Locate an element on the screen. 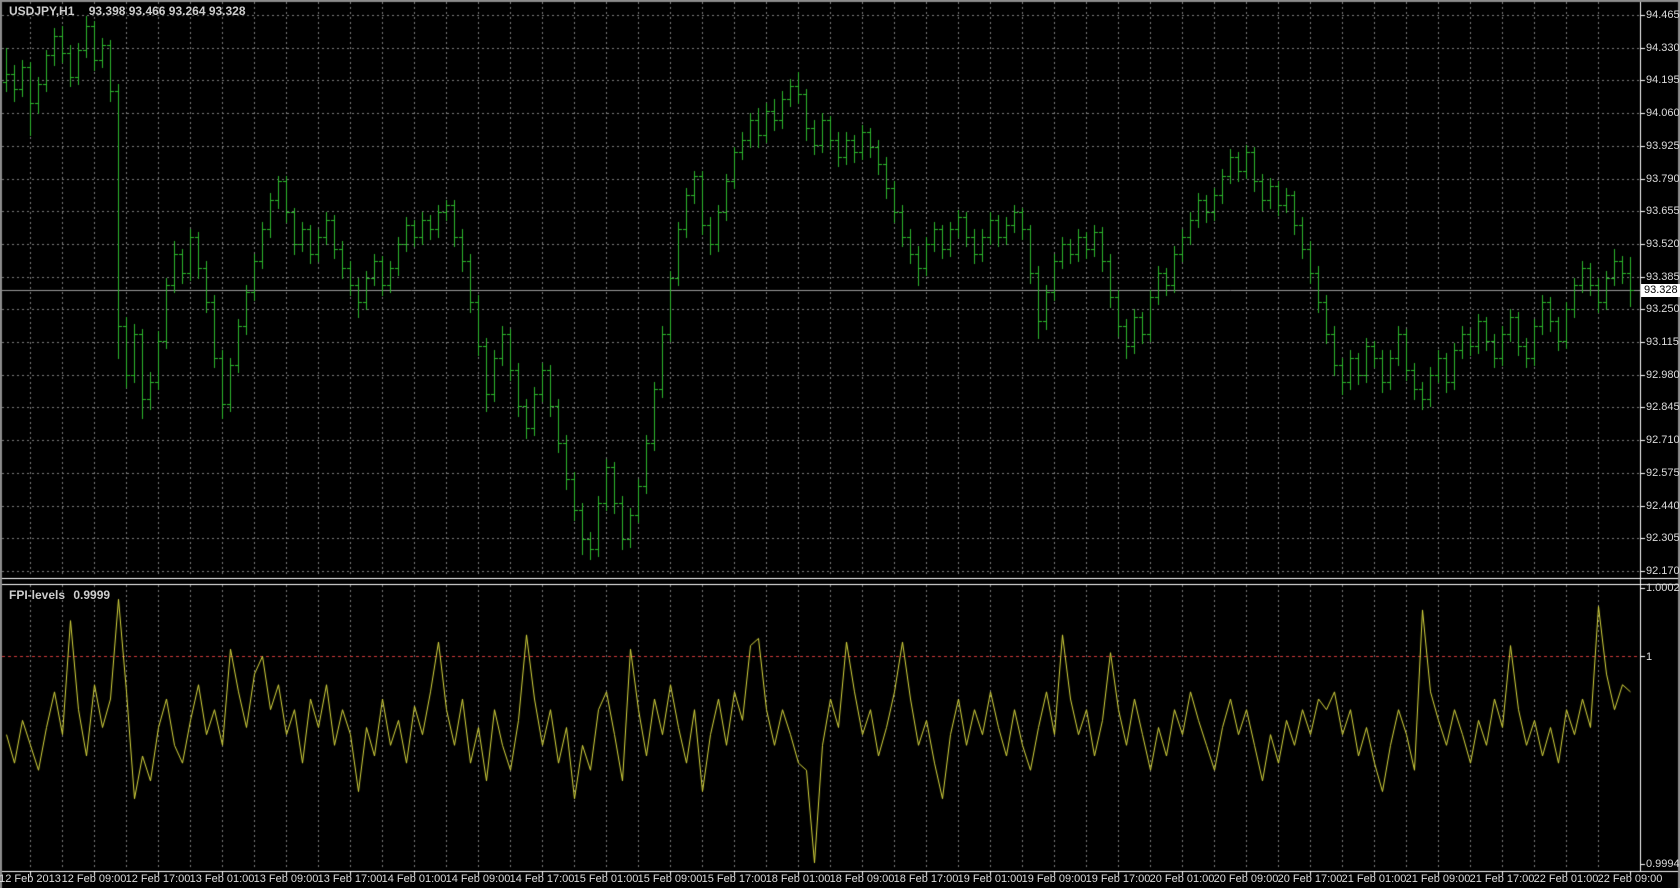 This screenshot has width=1680, height=888. ohlc-values-label: 93.398 93.466 93.264 93.328 is located at coordinates (167, 11).